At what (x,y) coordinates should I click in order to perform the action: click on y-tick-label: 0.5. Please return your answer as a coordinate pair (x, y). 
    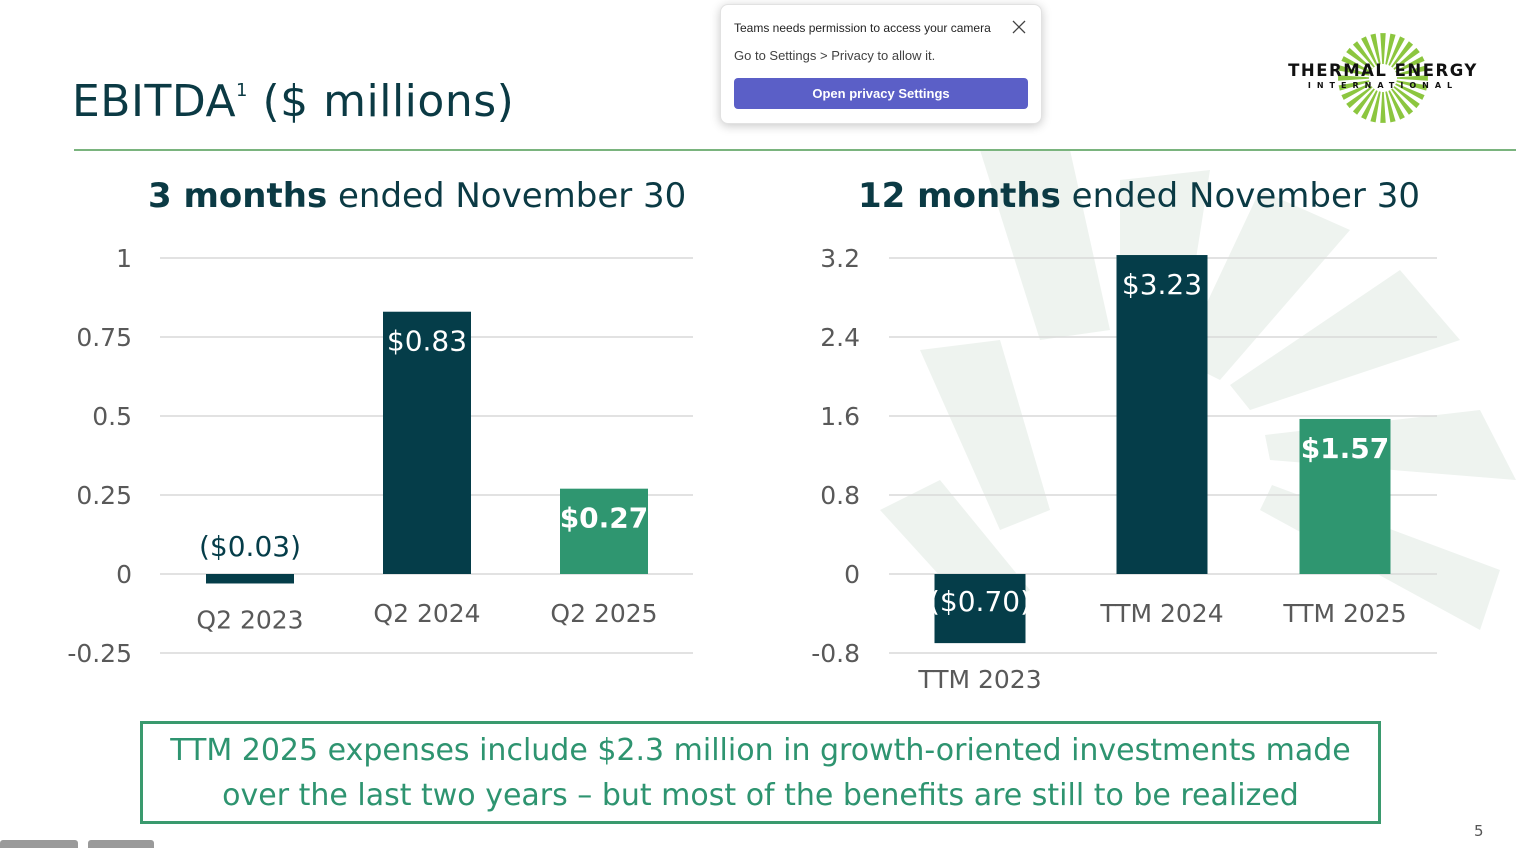
    Looking at the image, I should click on (112, 416).